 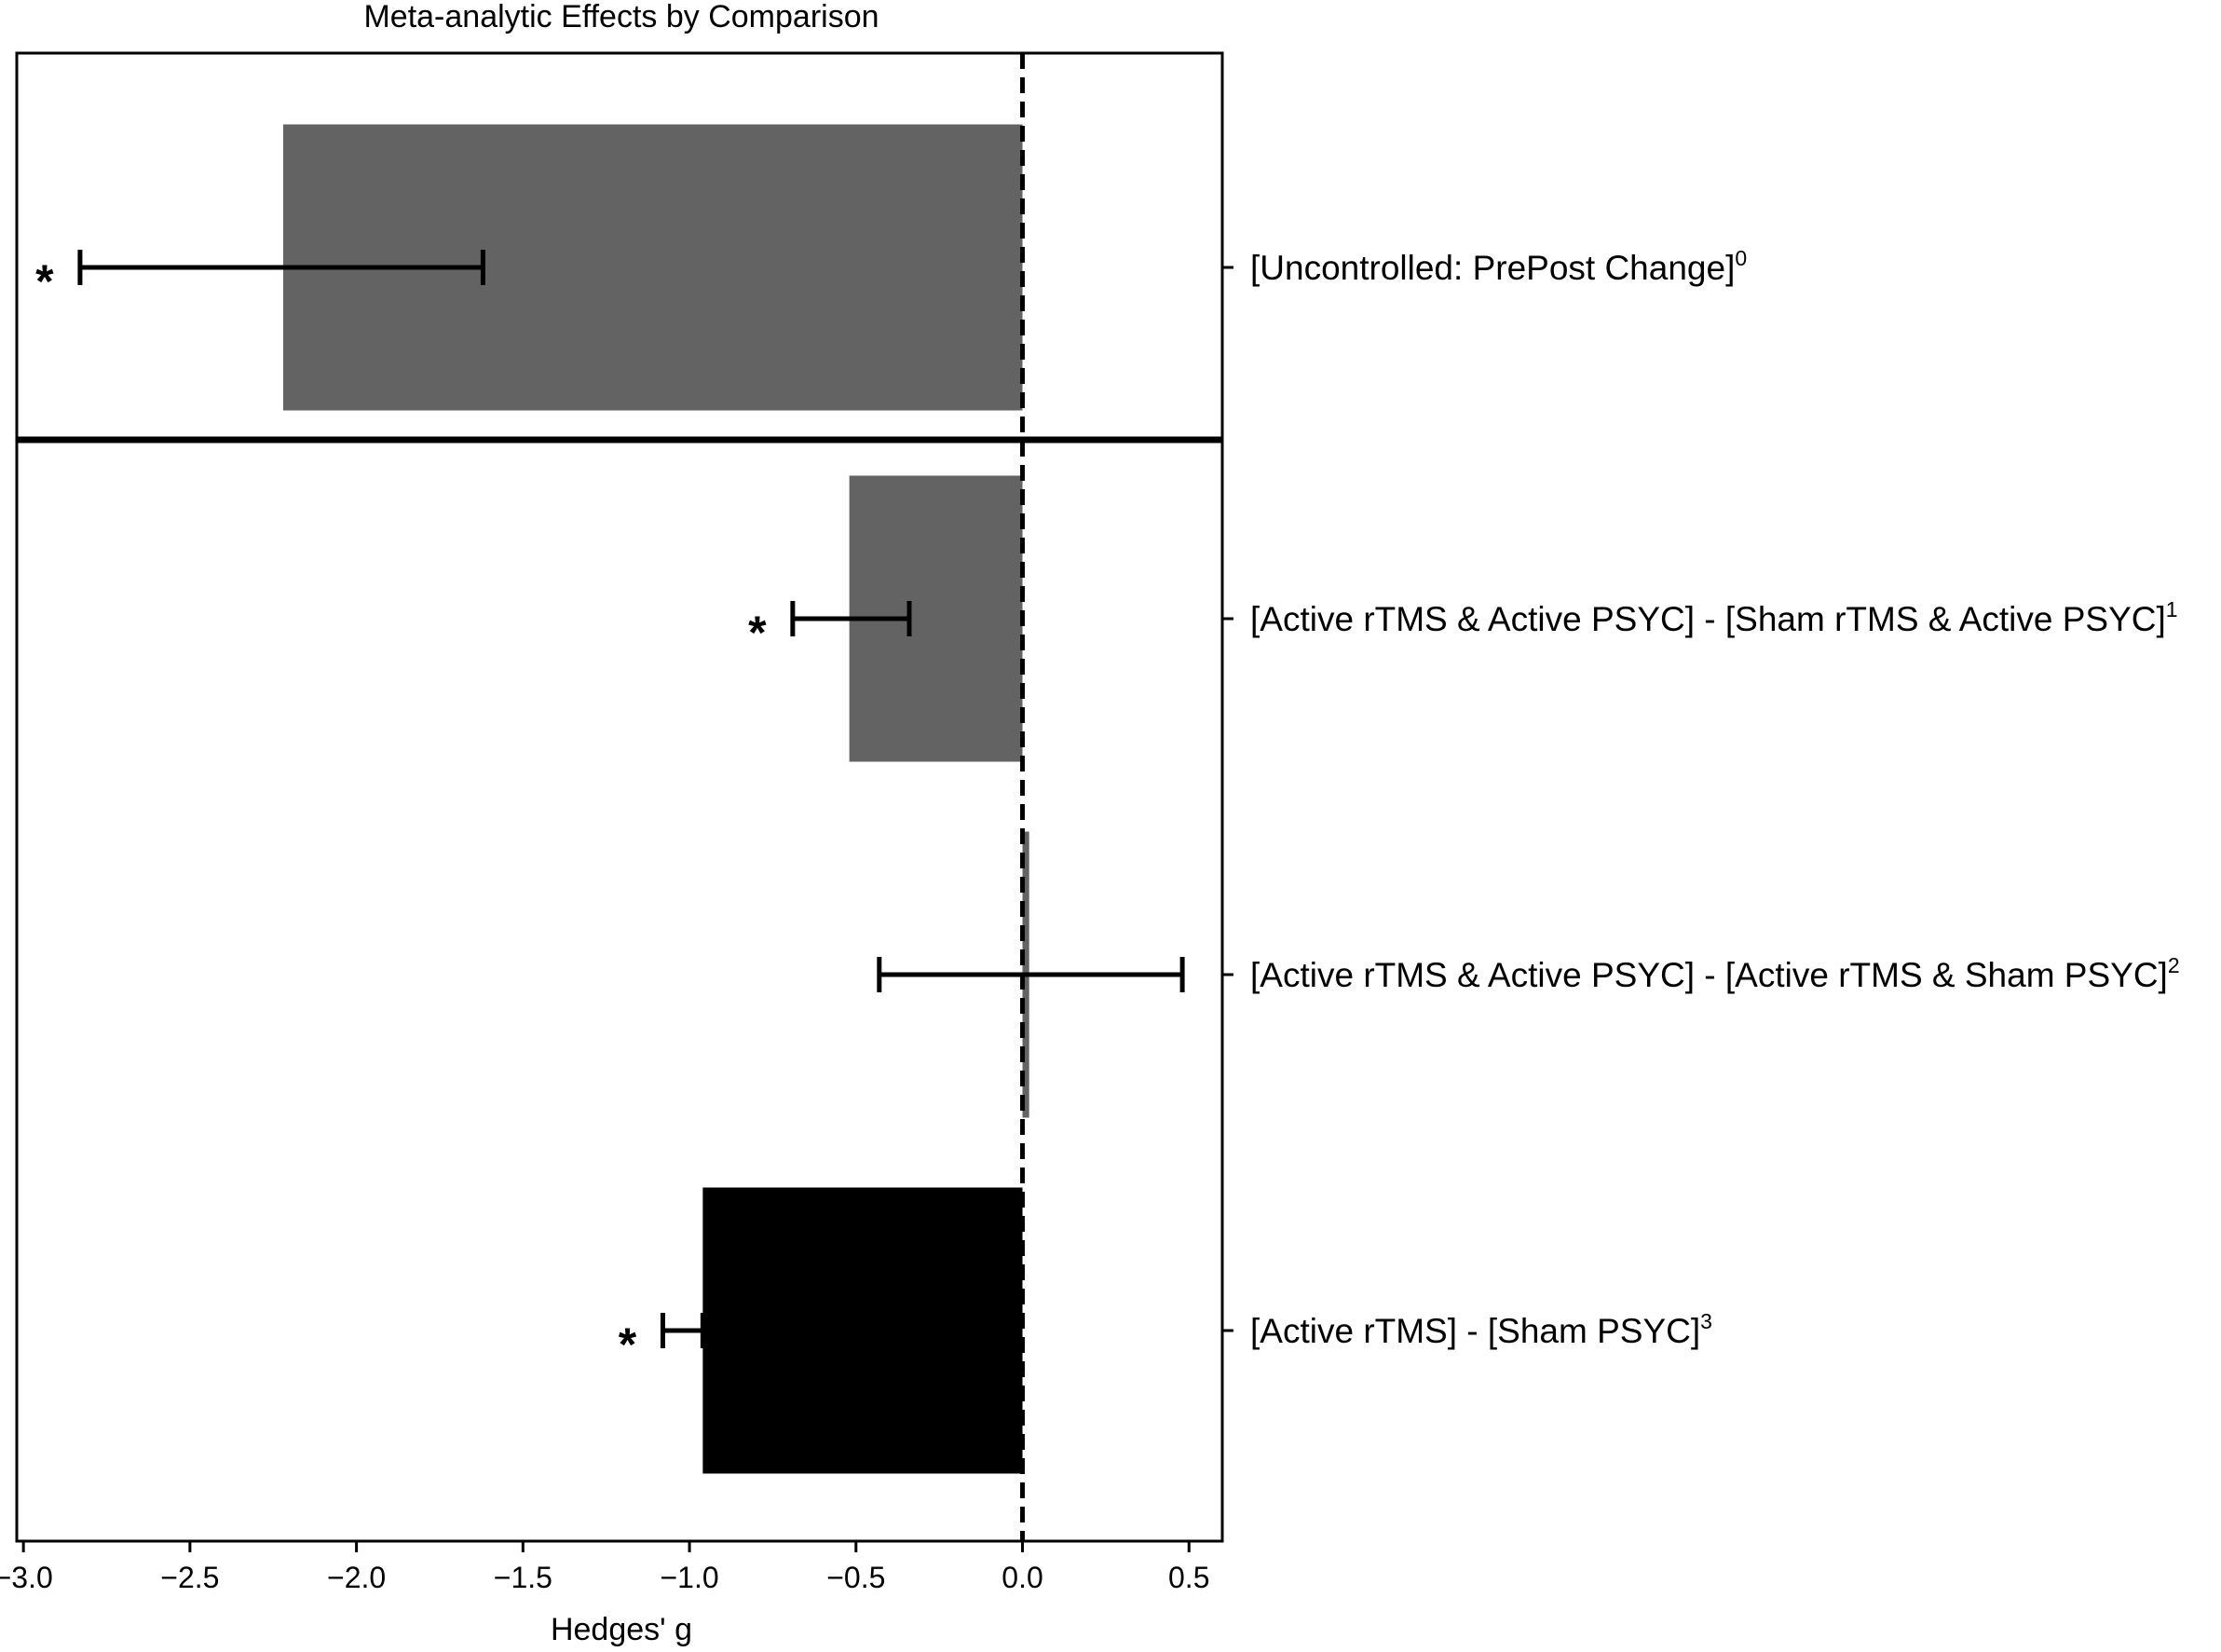 I want to click on x-tick-label-1: −2.5, so click(x=189, y=1577).